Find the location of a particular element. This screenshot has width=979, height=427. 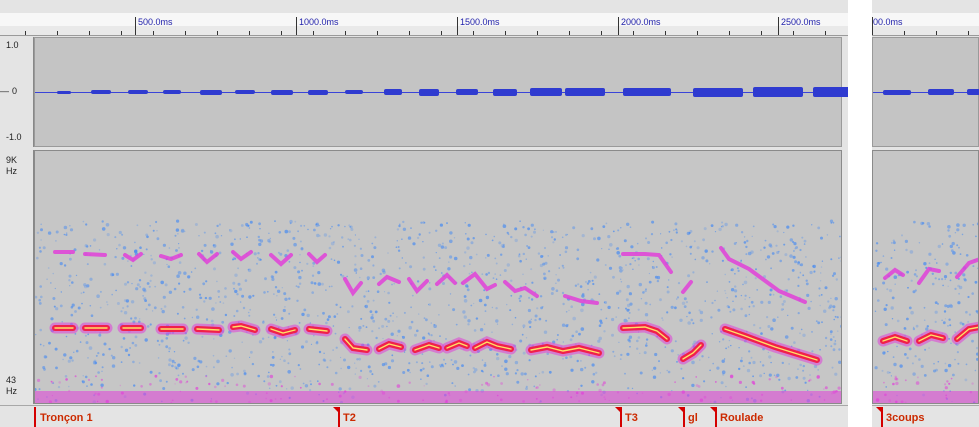

label-track-2: 3coups is located at coordinates (925, 416).